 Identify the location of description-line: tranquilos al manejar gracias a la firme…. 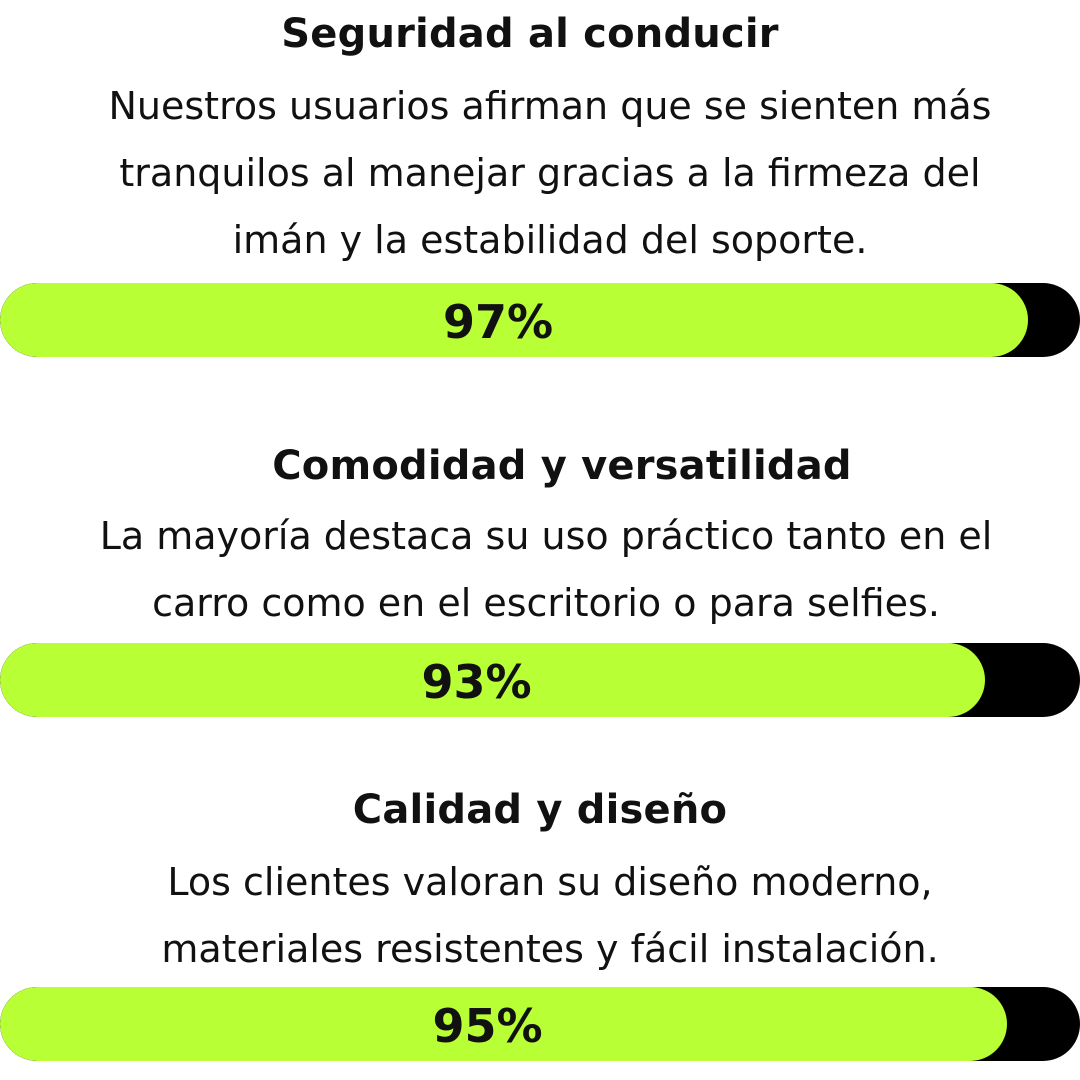
(550, 173).